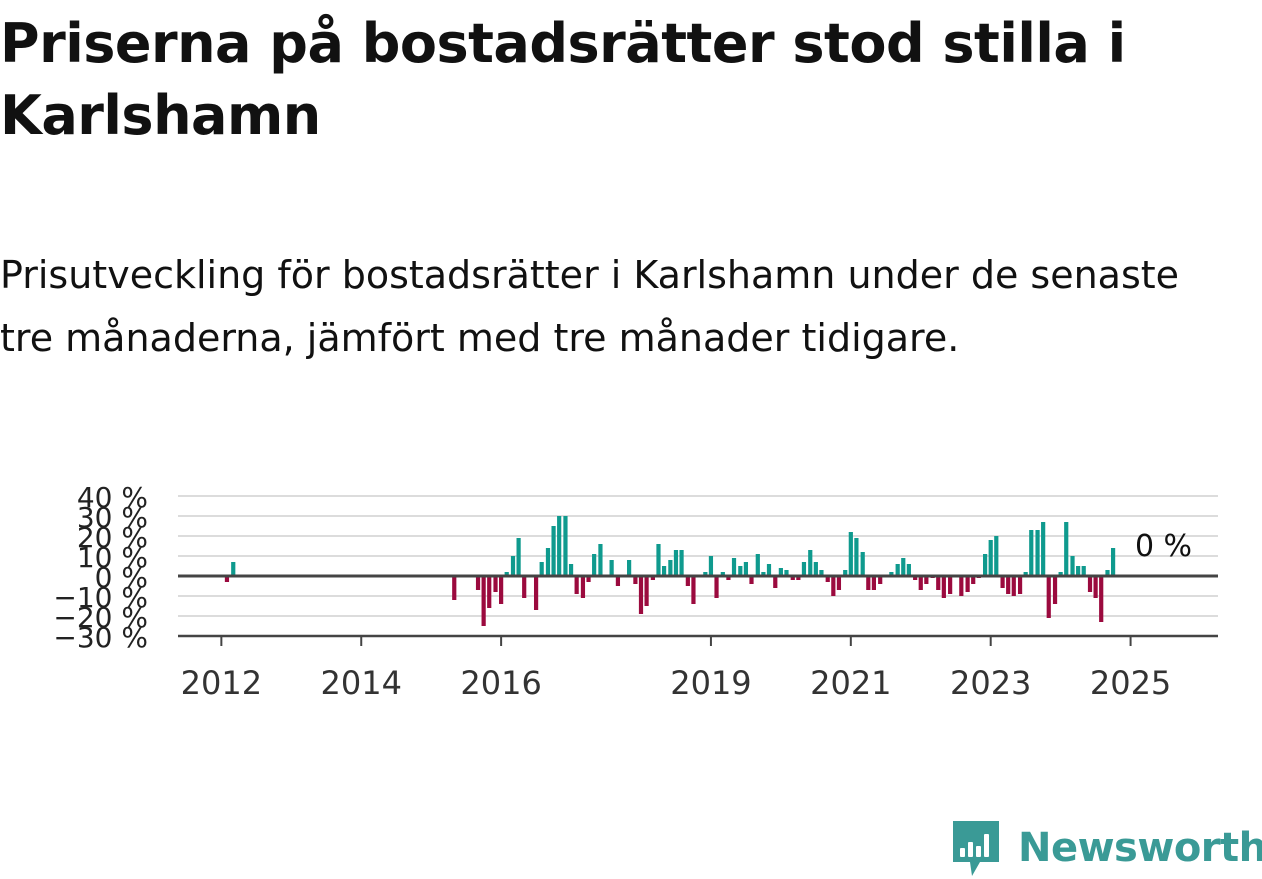 The height and width of the screenshot is (879, 1262). I want to click on y-tick-label: −10 %, so click(100, 597).